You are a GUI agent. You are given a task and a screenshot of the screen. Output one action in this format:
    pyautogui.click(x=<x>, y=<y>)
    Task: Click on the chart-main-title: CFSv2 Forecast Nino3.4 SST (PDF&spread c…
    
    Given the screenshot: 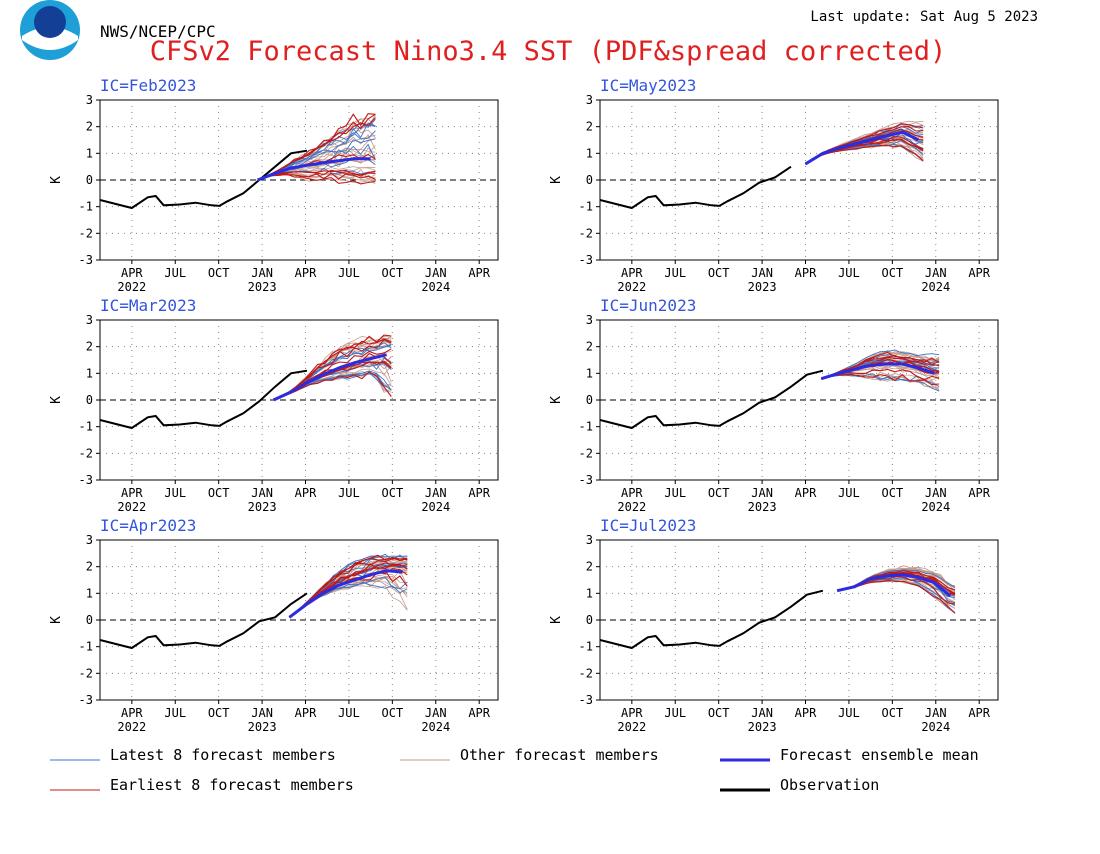 What is the action you would take?
    pyautogui.click(x=548, y=51)
    